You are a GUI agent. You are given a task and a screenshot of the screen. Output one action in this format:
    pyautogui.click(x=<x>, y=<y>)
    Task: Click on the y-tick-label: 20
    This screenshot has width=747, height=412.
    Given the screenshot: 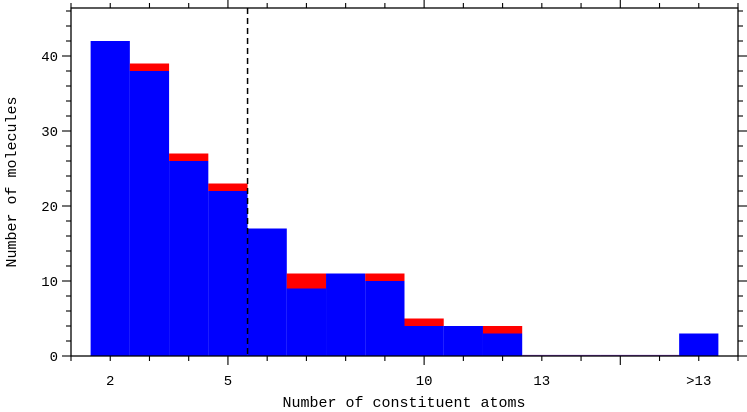 What is the action you would take?
    pyautogui.click(x=49, y=208)
    